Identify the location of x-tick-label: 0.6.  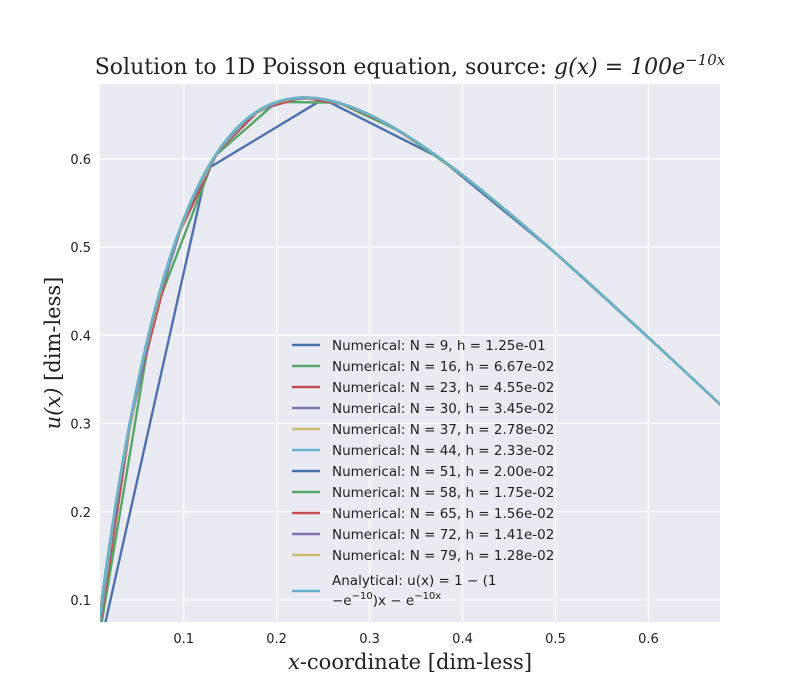
(648, 639).